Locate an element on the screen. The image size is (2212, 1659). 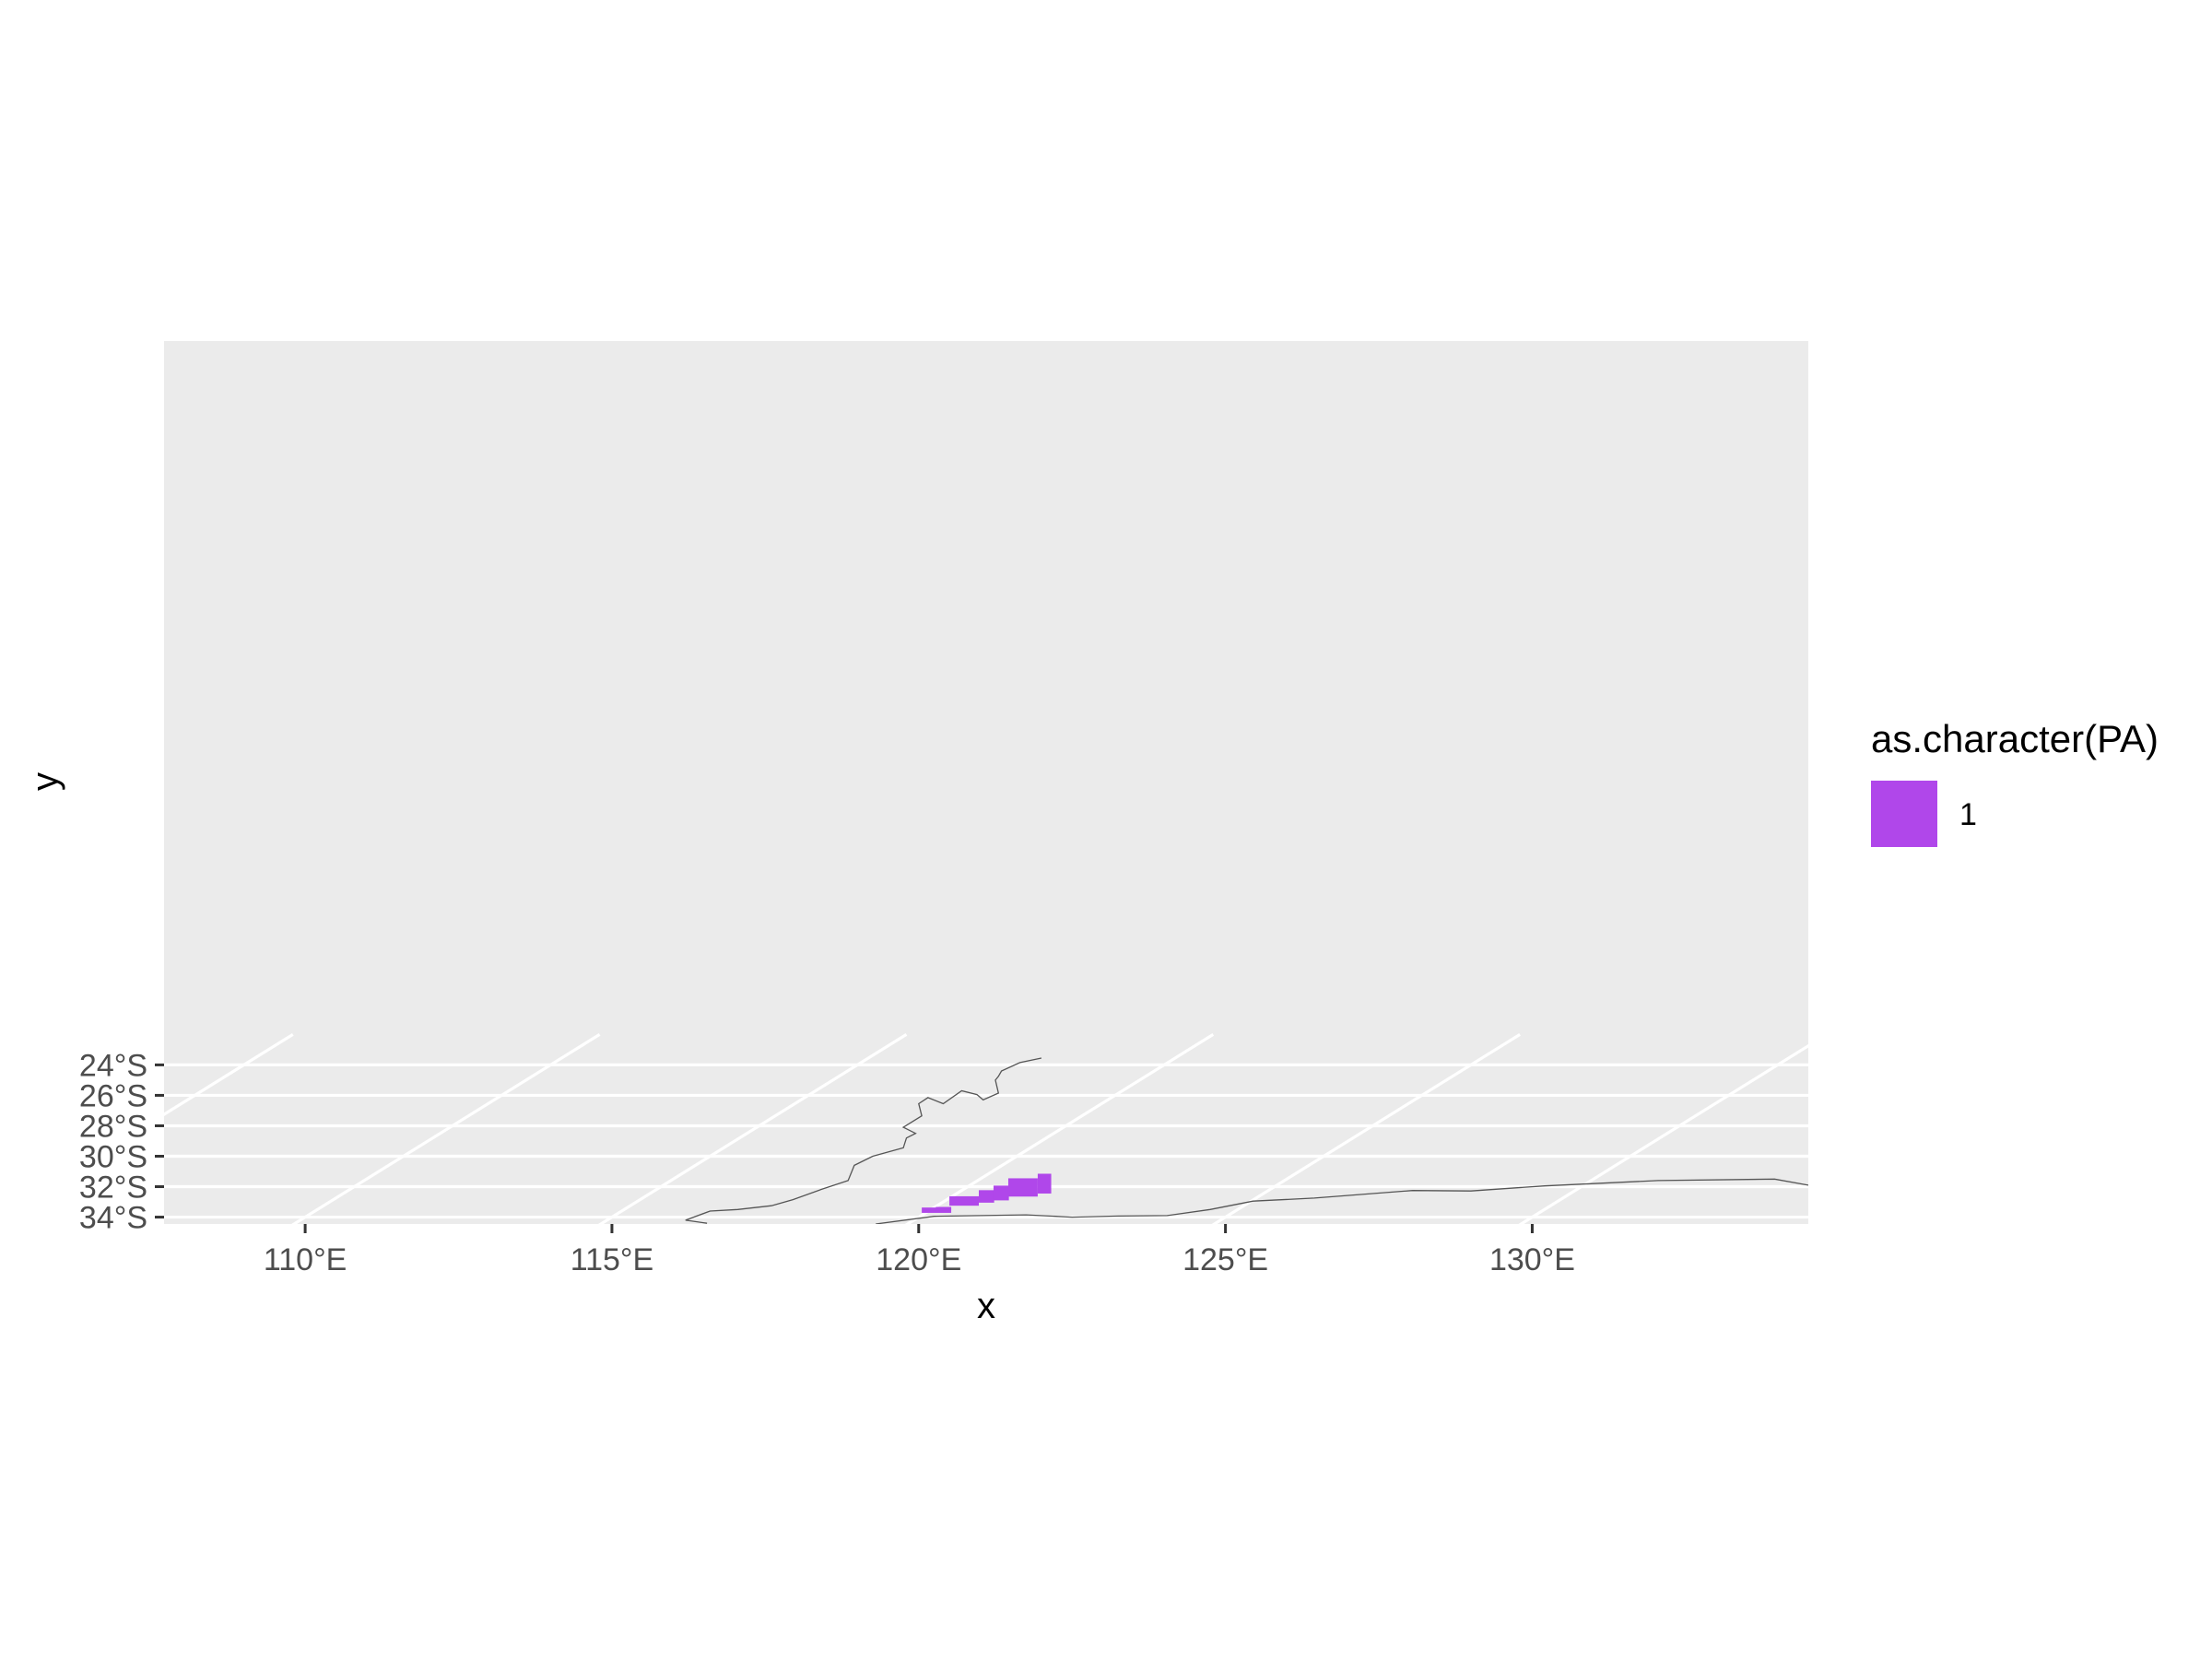
x-tick-label: 110°E is located at coordinates (305, 1259).